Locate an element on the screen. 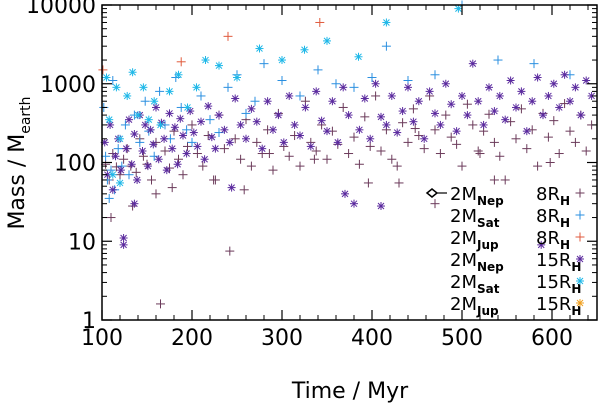 This screenshot has width=600, height=408. x-axis-title: Time / Myr is located at coordinates (350, 391).